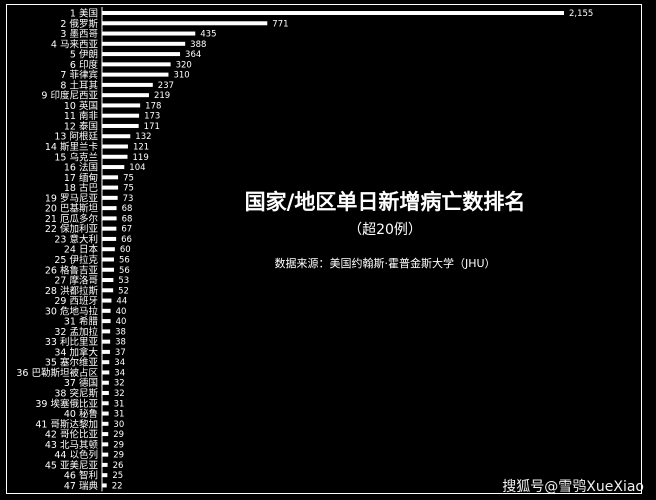  Describe the element at coordinates (72, 219) in the screenshot. I see `category-label: 21 厄瓜多尔` at that location.